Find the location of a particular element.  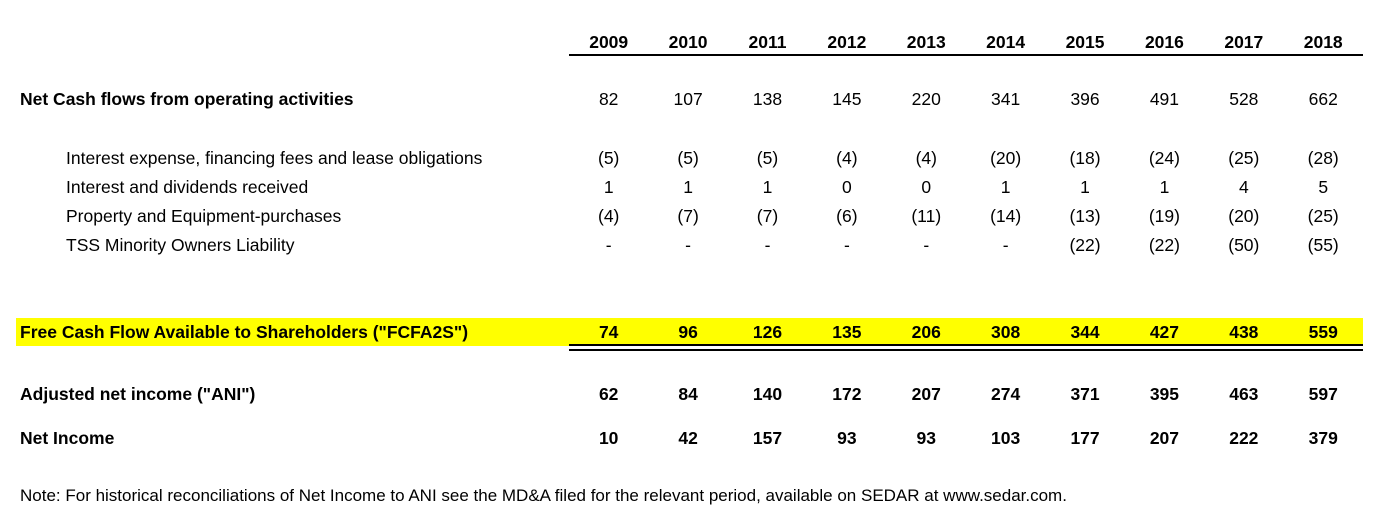

table-cell: 4 is located at coordinates (1243, 187).